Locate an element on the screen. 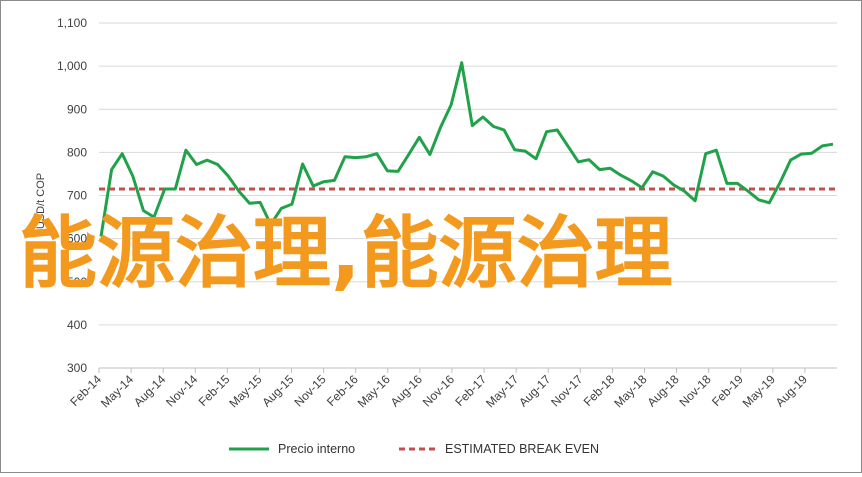  x-tick-label: Nov-18 is located at coordinates (695, 390).